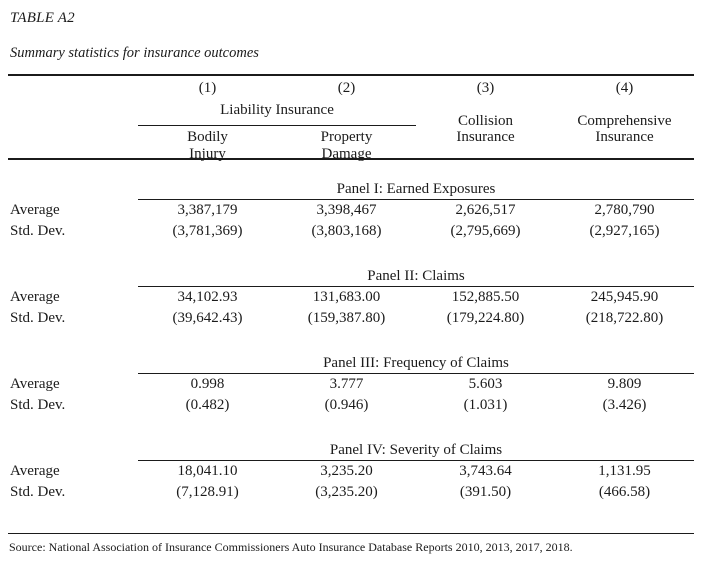 This screenshot has height=574, width=702. I want to click on liability-group-header: Liability Insurance, so click(277, 113).